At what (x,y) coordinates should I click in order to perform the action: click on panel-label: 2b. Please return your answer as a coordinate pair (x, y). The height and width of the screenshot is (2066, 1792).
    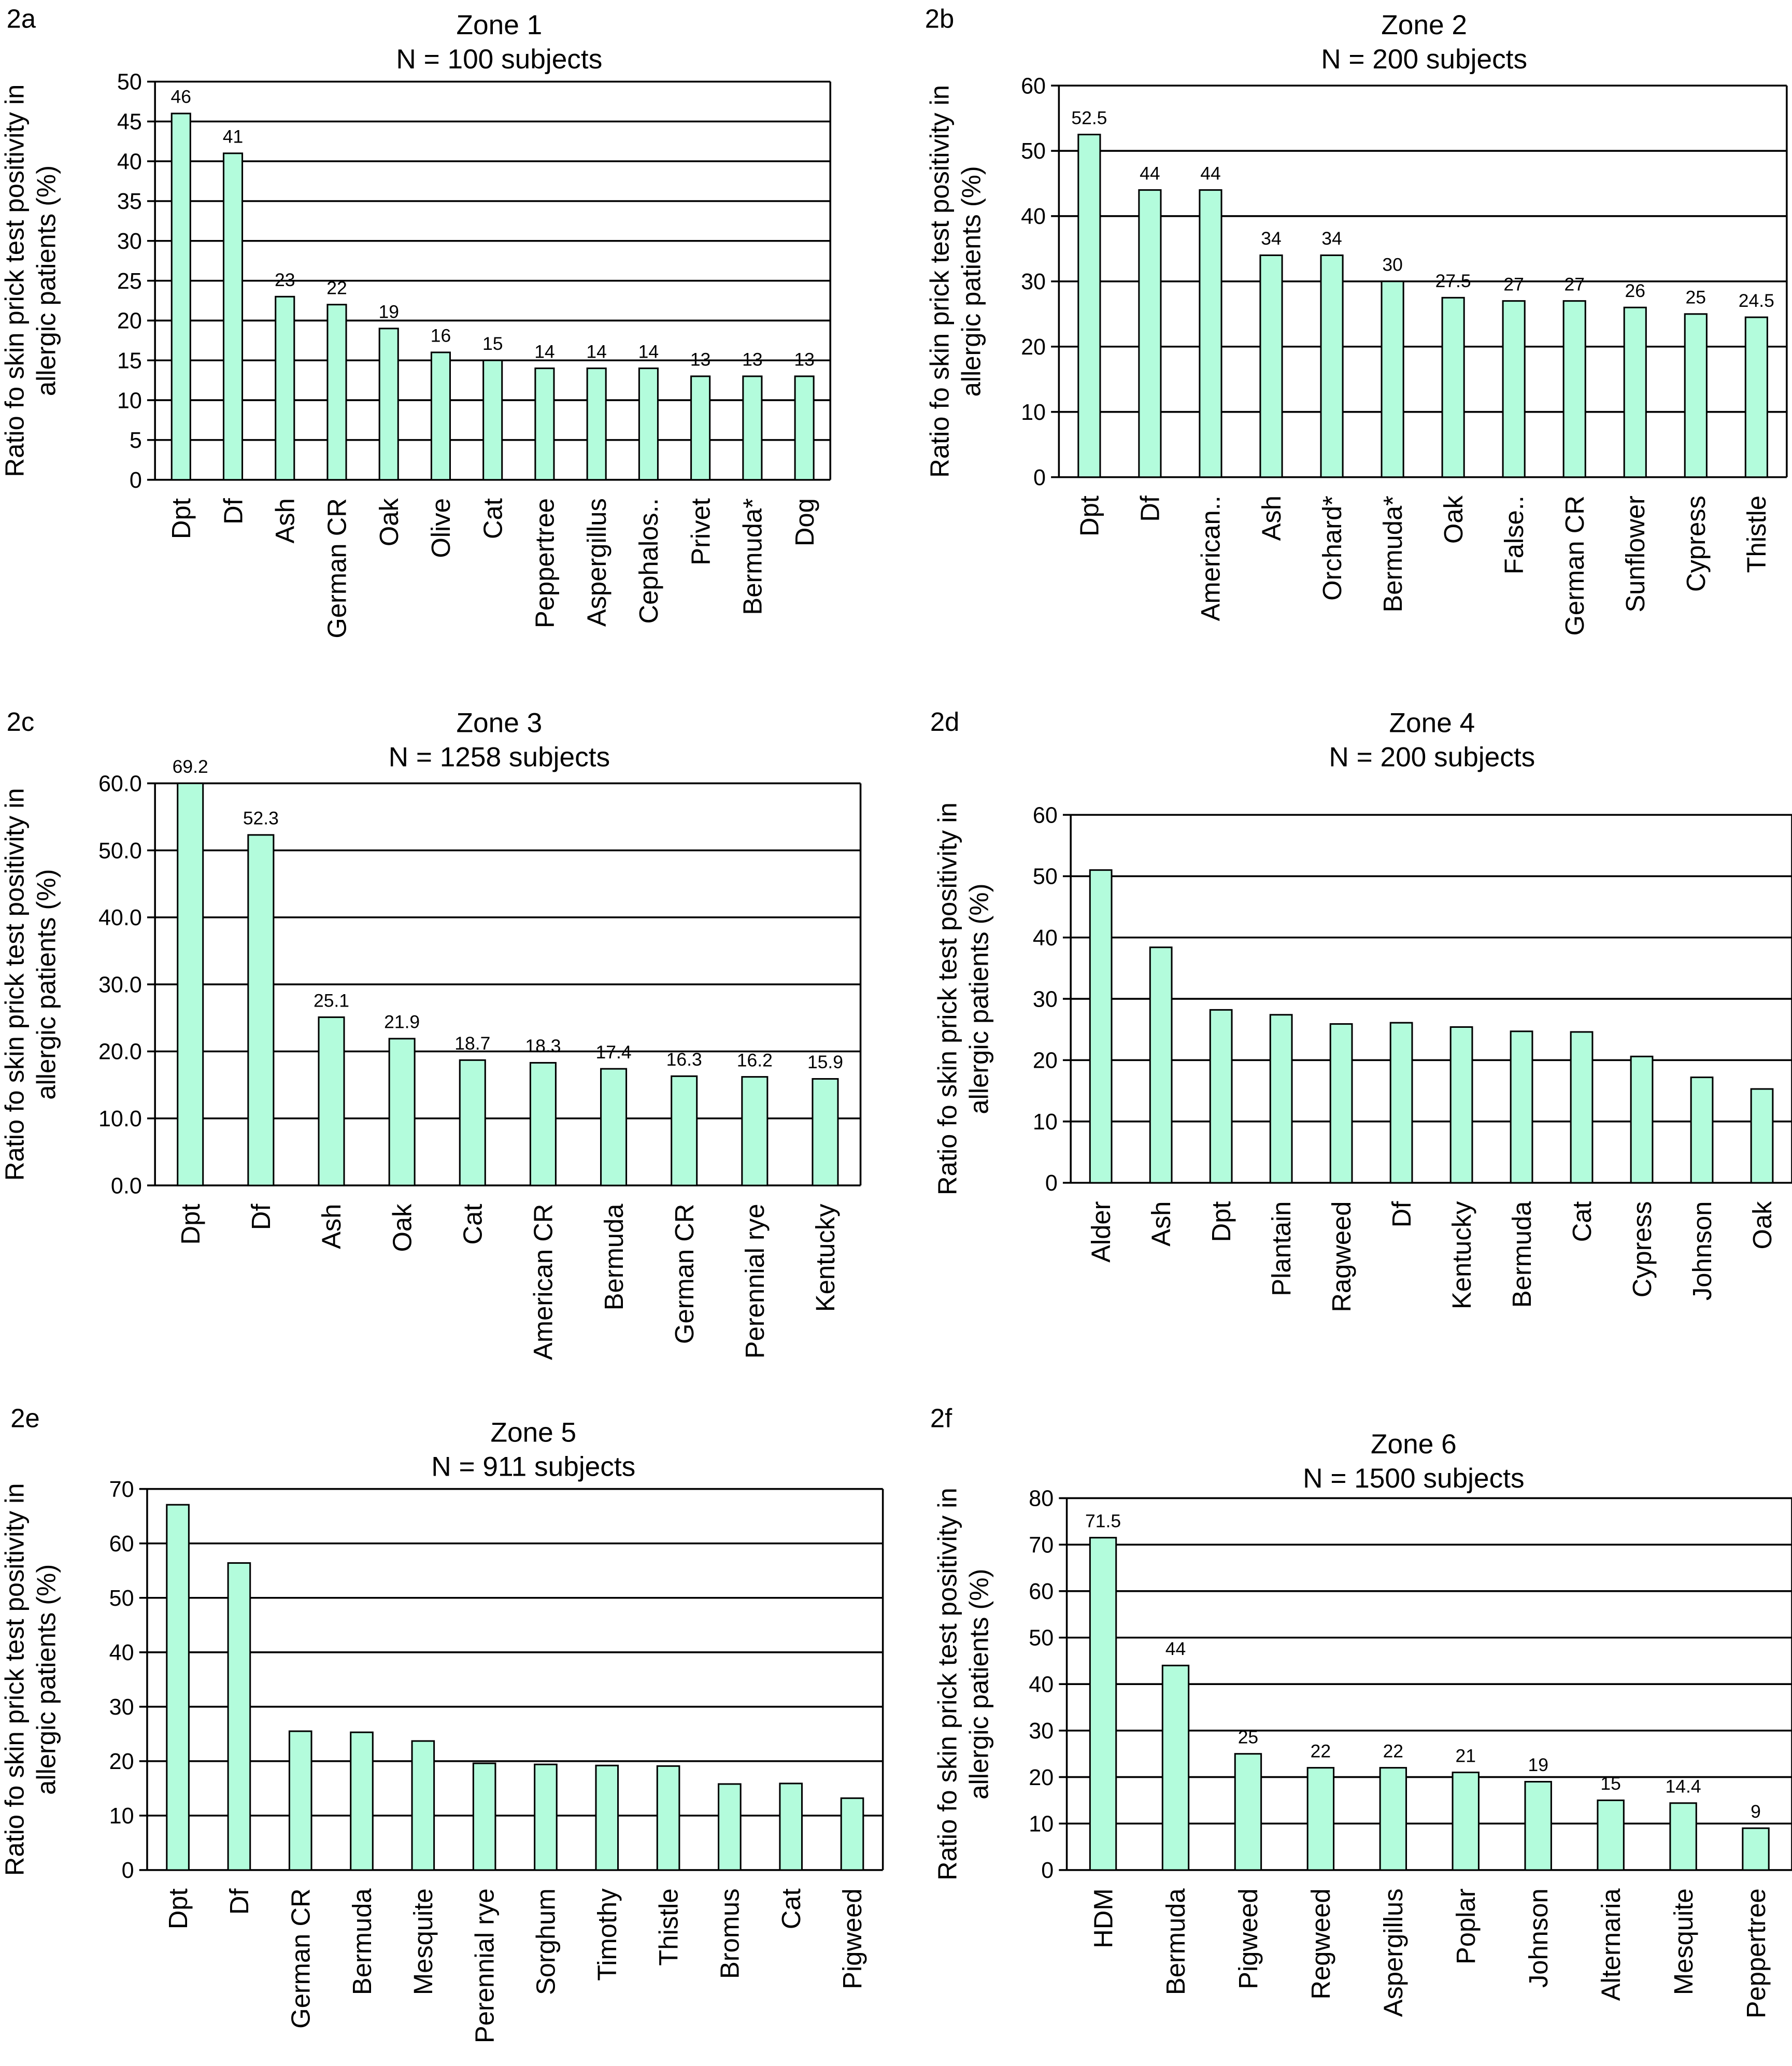
    Looking at the image, I should click on (939, 19).